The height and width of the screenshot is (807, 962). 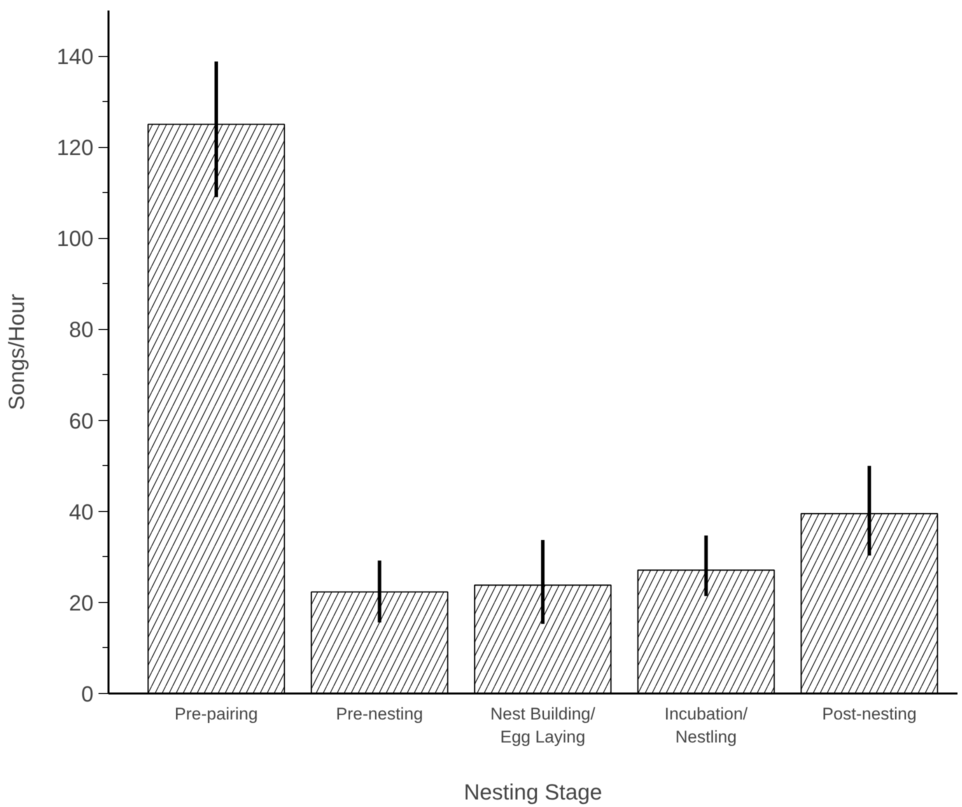 What do you see at coordinates (75, 239) in the screenshot?
I see `y-tick-label: 100` at bounding box center [75, 239].